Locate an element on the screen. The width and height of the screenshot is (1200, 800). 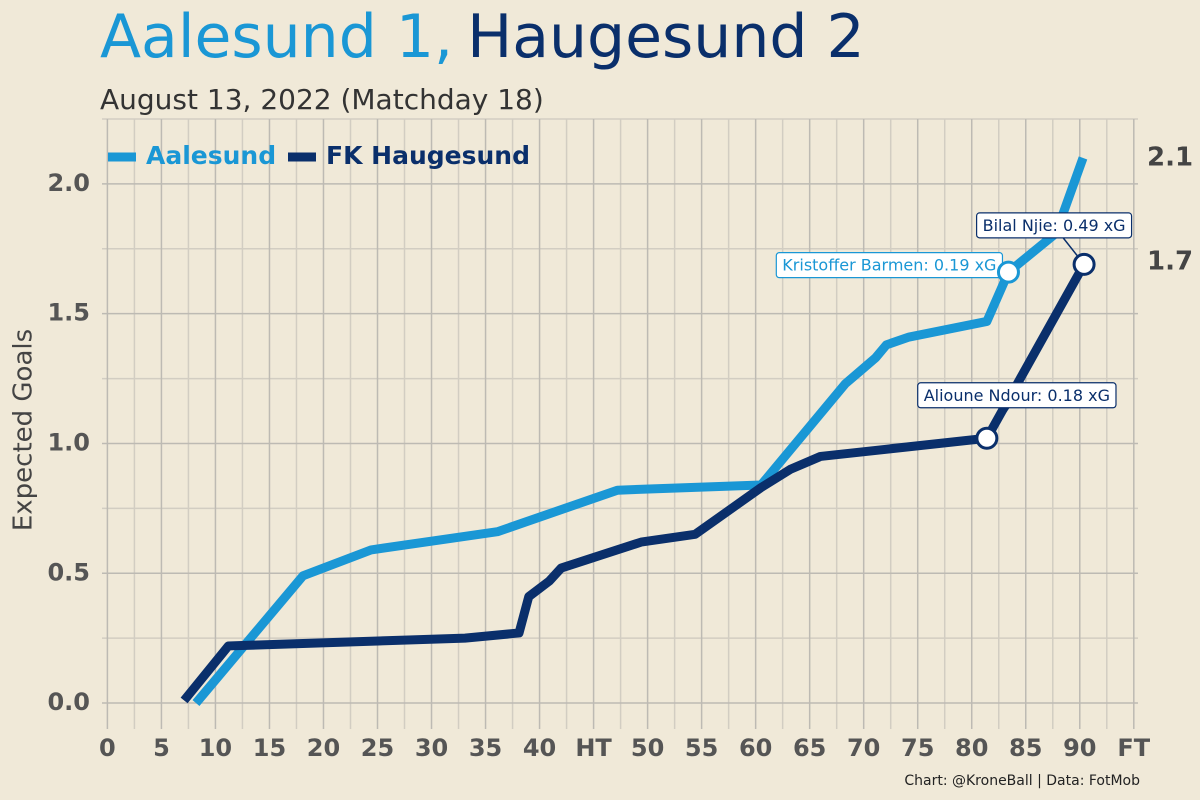
x-tick-label: 15 is located at coordinates (269, 748).